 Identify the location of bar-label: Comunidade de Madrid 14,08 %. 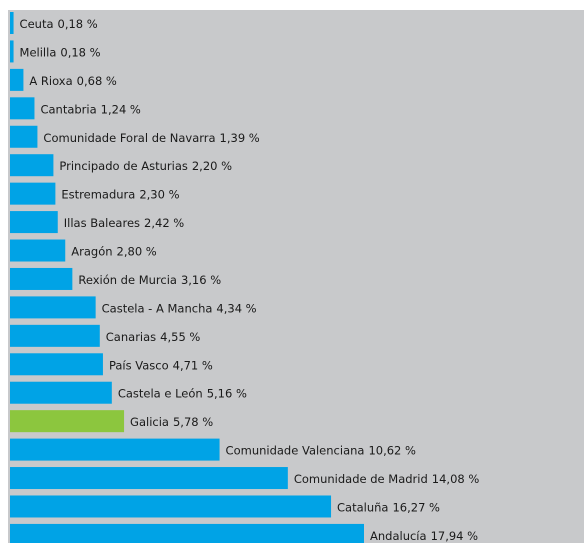
(387, 479).